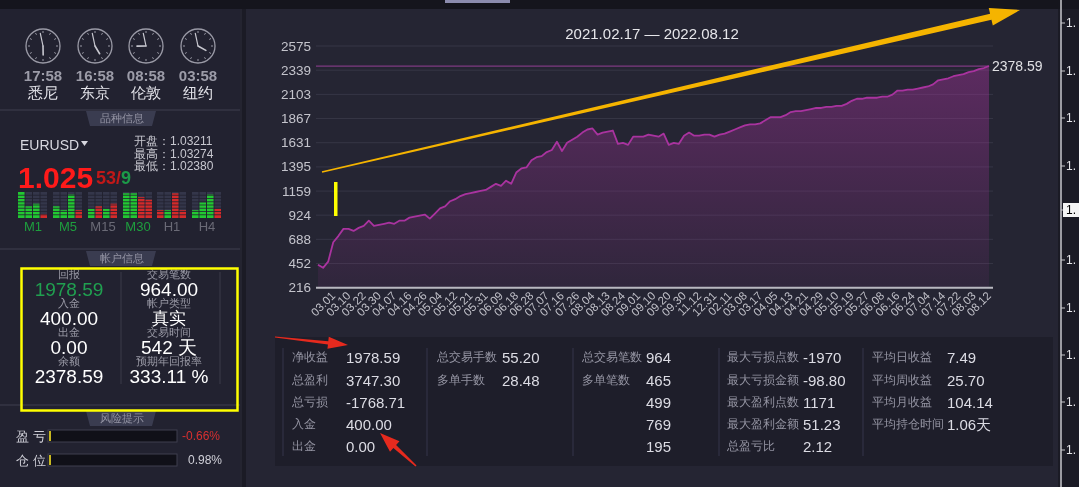  I want to click on text: 1171, so click(819, 402).